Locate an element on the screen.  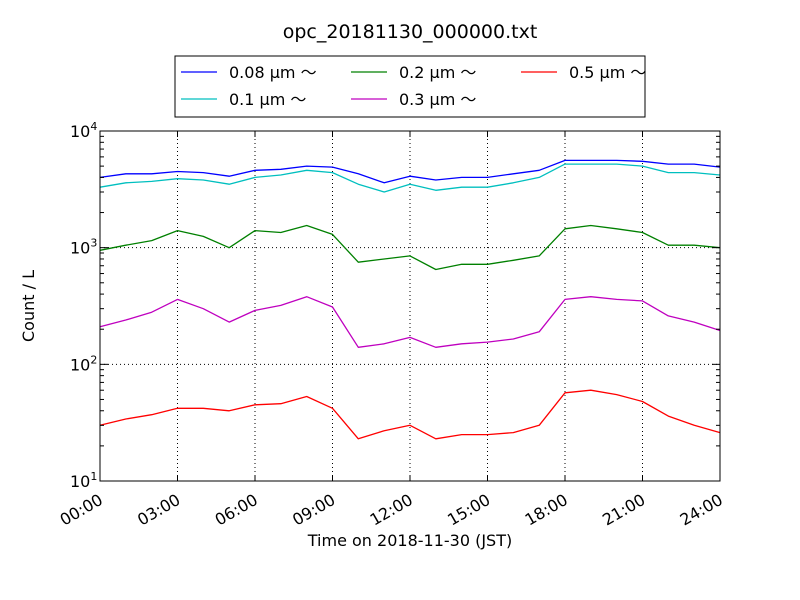
y-axis-label: Count / L is located at coordinates (28, 306).